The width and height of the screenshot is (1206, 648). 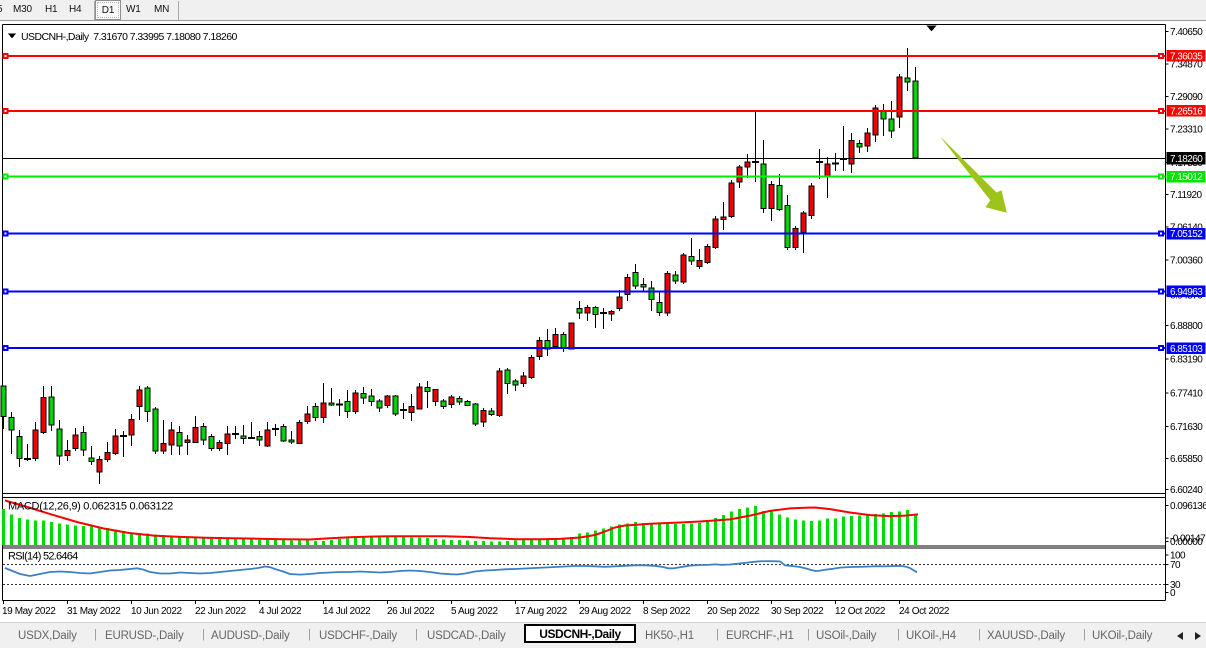 I want to click on svg-text: 7.40650, so click(x=1186, y=32).